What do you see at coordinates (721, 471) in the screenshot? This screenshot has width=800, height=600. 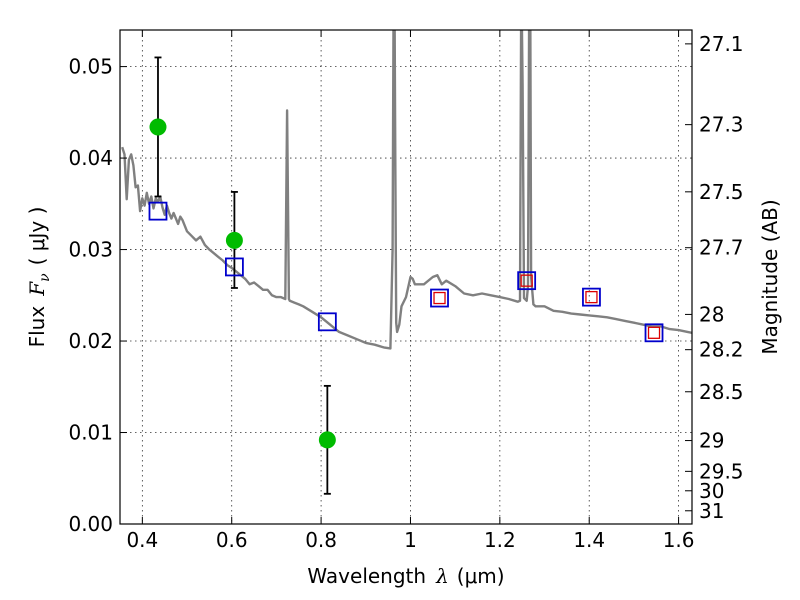 I see `magnitude-tick-label: 29.5` at bounding box center [721, 471].